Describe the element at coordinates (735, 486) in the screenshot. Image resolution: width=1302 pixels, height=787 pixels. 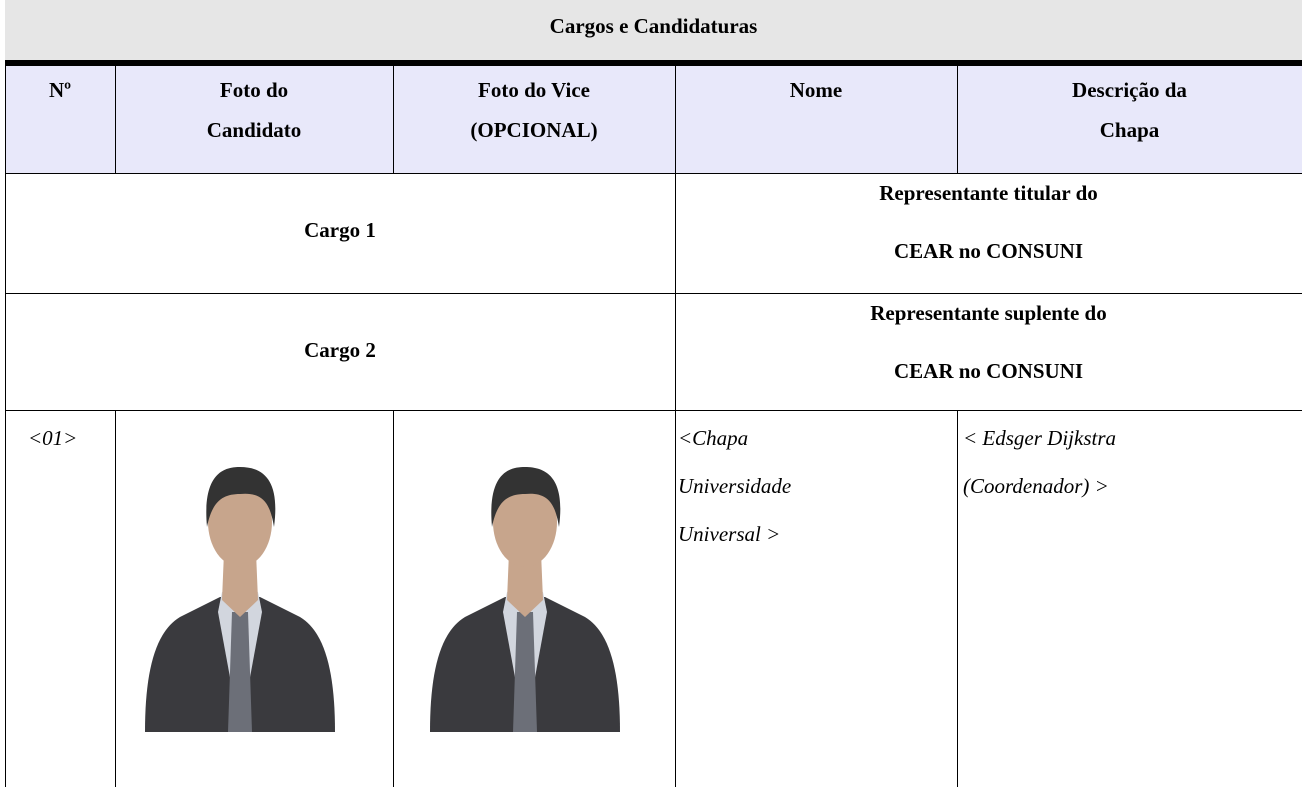
I see `candidate-name: Universidade` at that location.